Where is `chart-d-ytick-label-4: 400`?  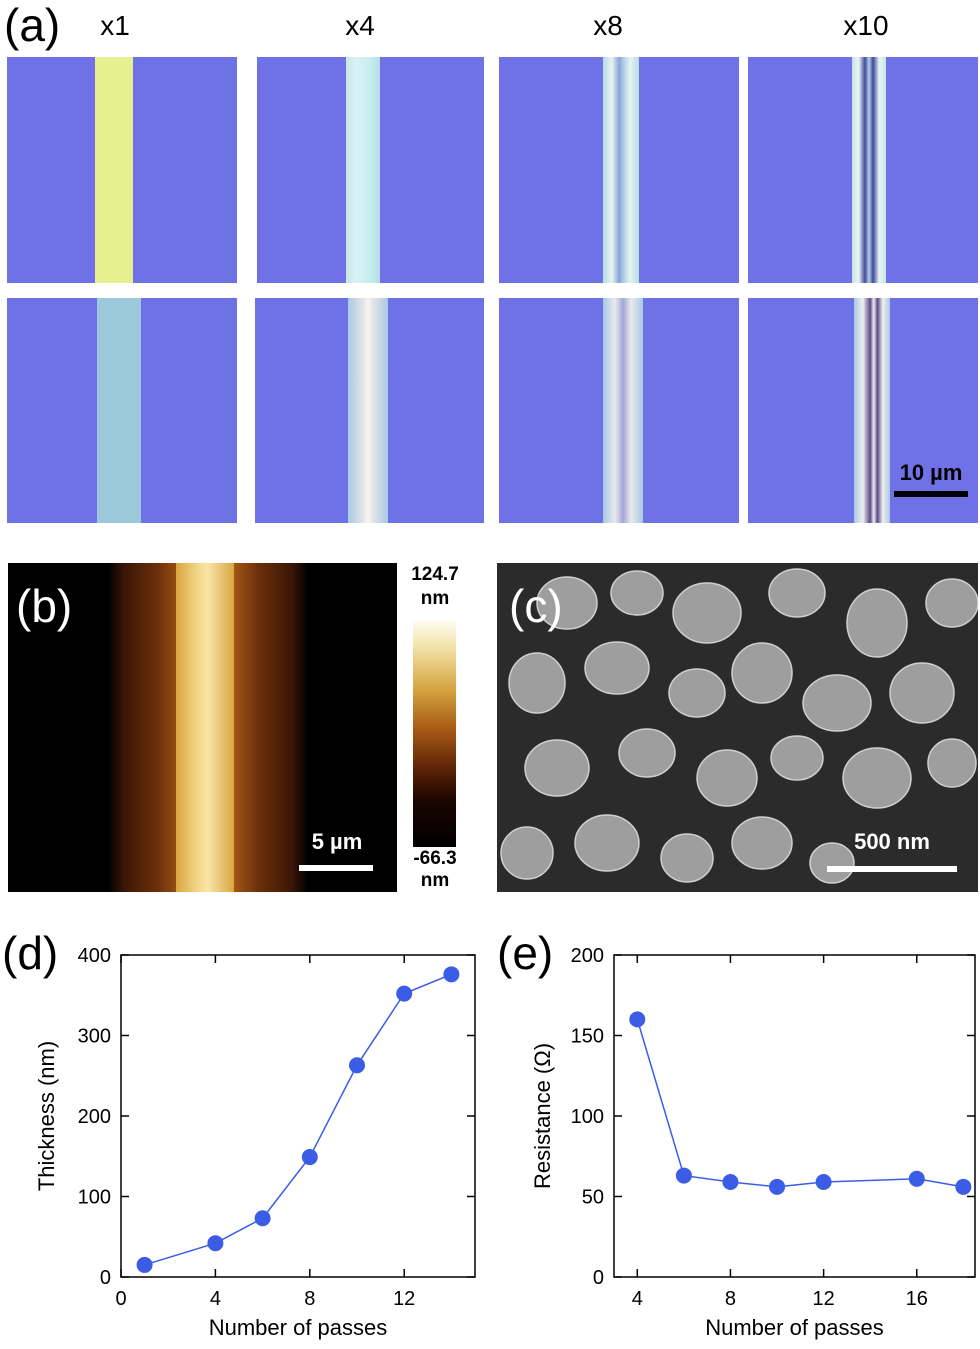
chart-d-ytick-label-4: 400 is located at coordinates (94, 956).